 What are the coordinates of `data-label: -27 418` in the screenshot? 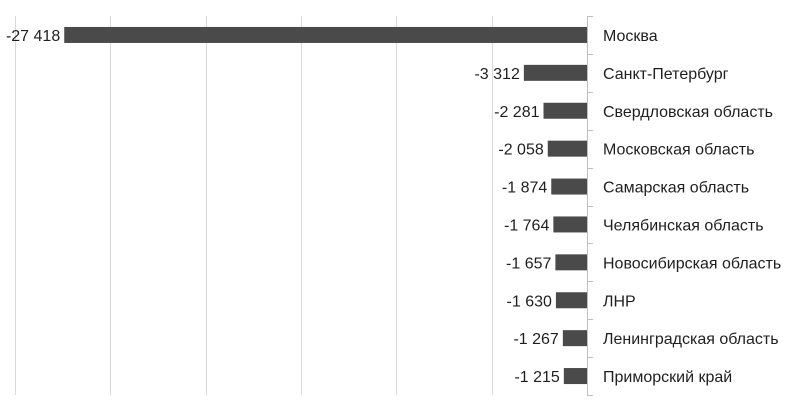 It's located at (33, 36).